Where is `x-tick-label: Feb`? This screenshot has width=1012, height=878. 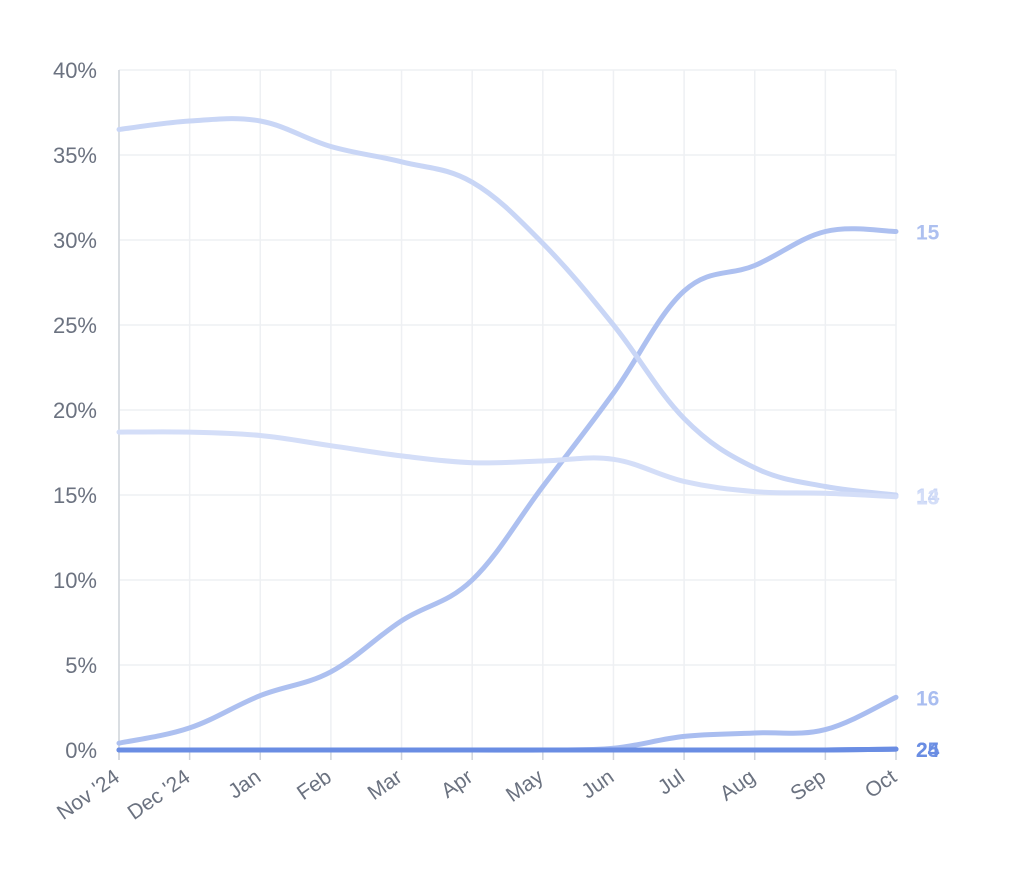 x-tick-label: Feb is located at coordinates (314, 785).